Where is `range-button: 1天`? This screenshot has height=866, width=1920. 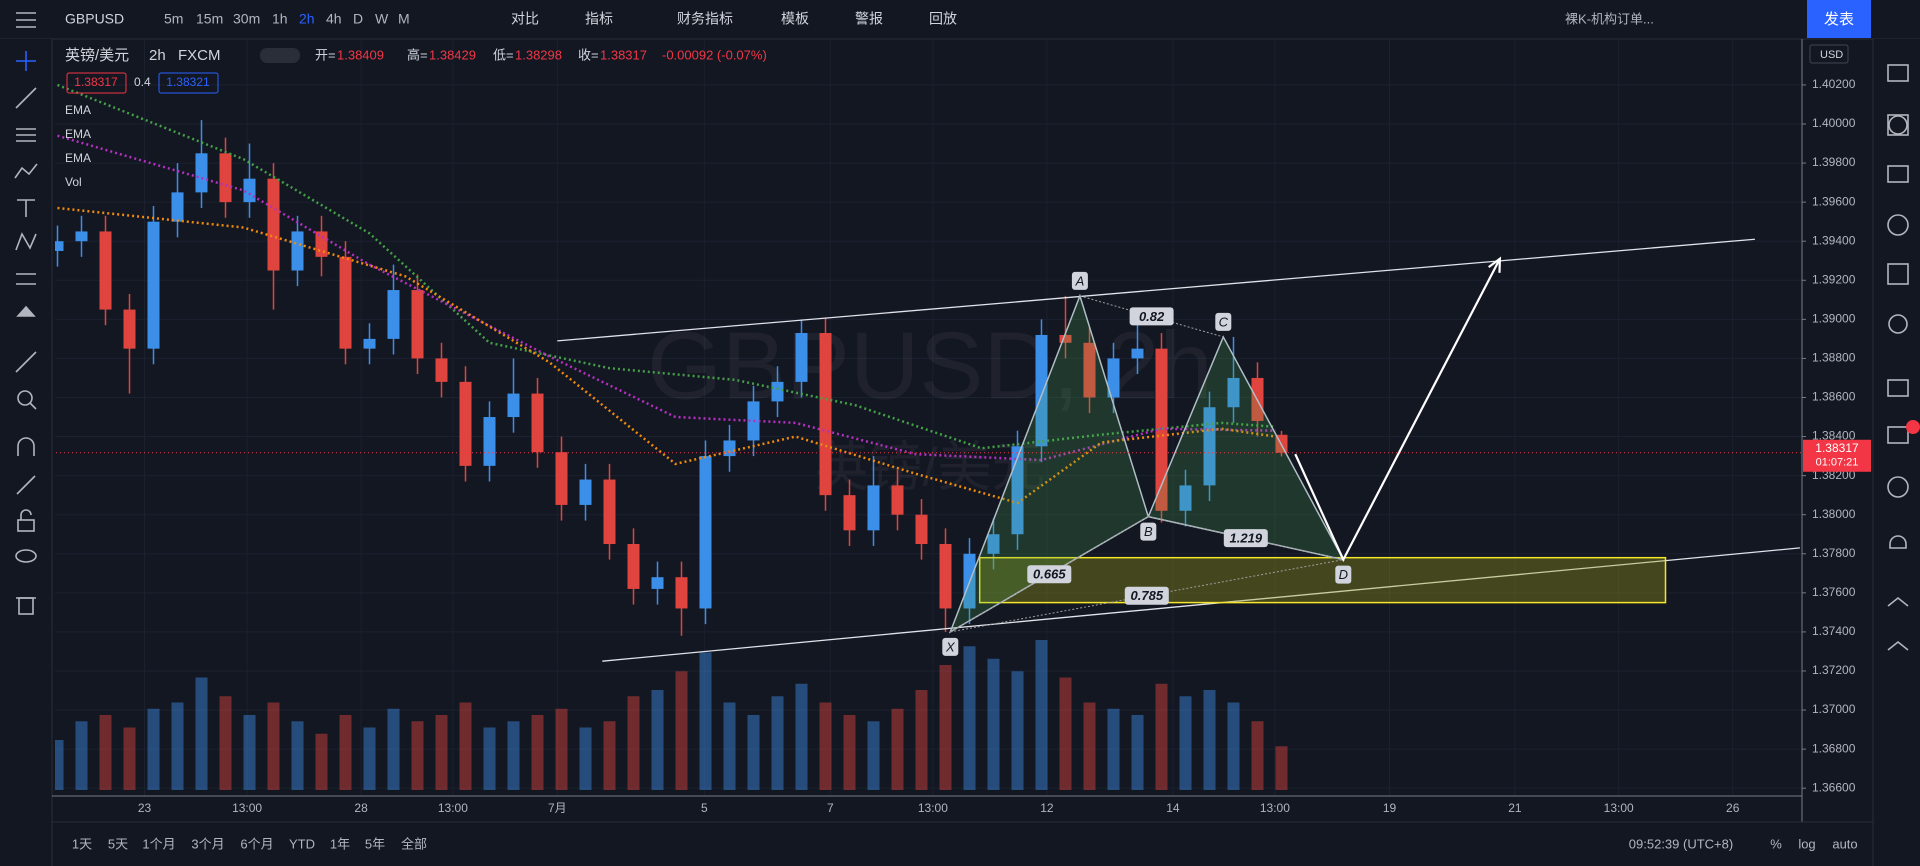 range-button: 1天 is located at coordinates (82, 843).